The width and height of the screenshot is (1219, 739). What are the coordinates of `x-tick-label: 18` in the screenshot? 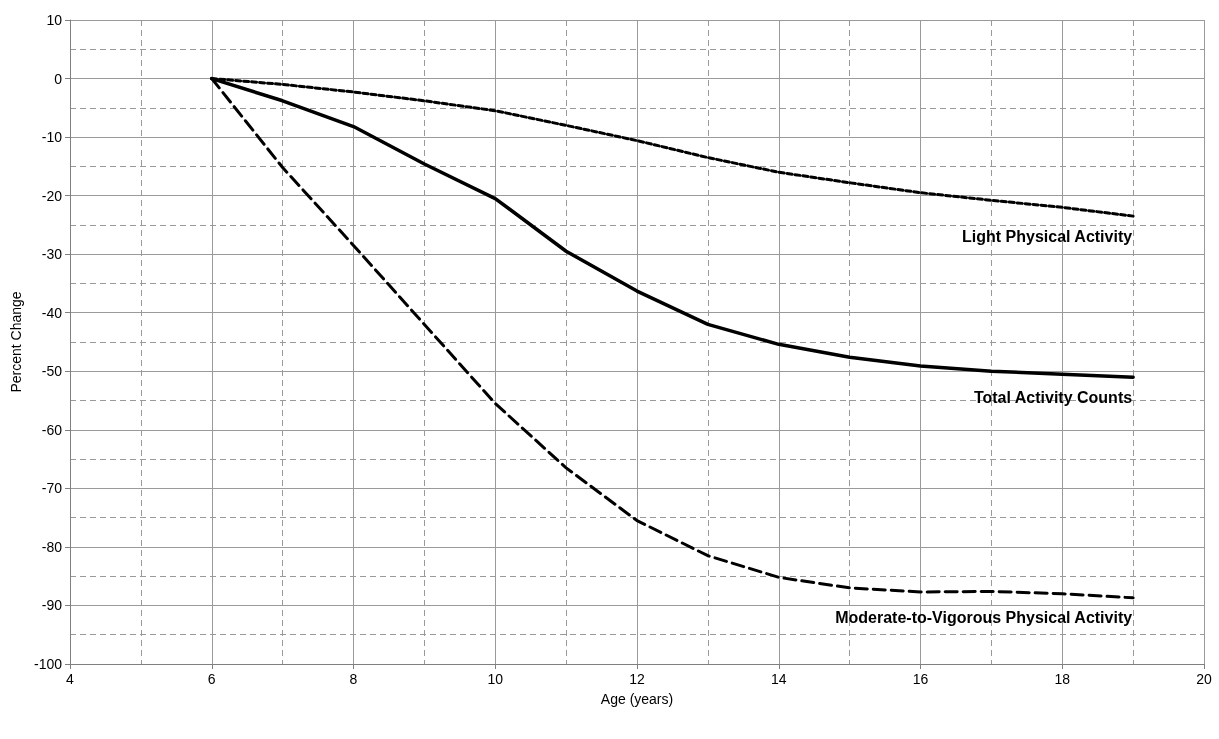 It's located at (1062, 679).